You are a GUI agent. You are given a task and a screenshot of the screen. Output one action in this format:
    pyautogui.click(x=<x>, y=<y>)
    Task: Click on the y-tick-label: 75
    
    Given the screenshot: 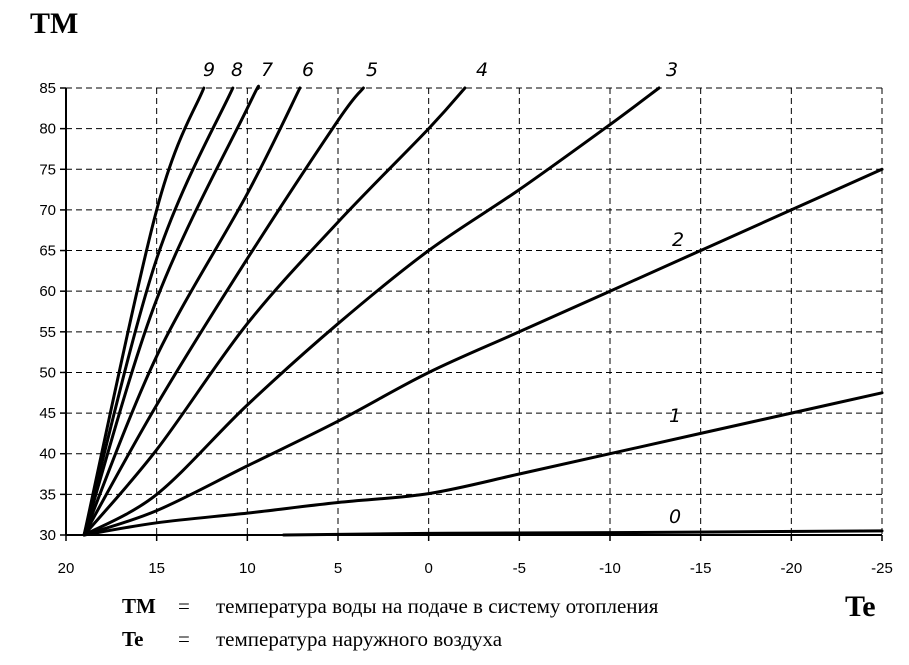 What is the action you would take?
    pyautogui.click(x=47, y=169)
    